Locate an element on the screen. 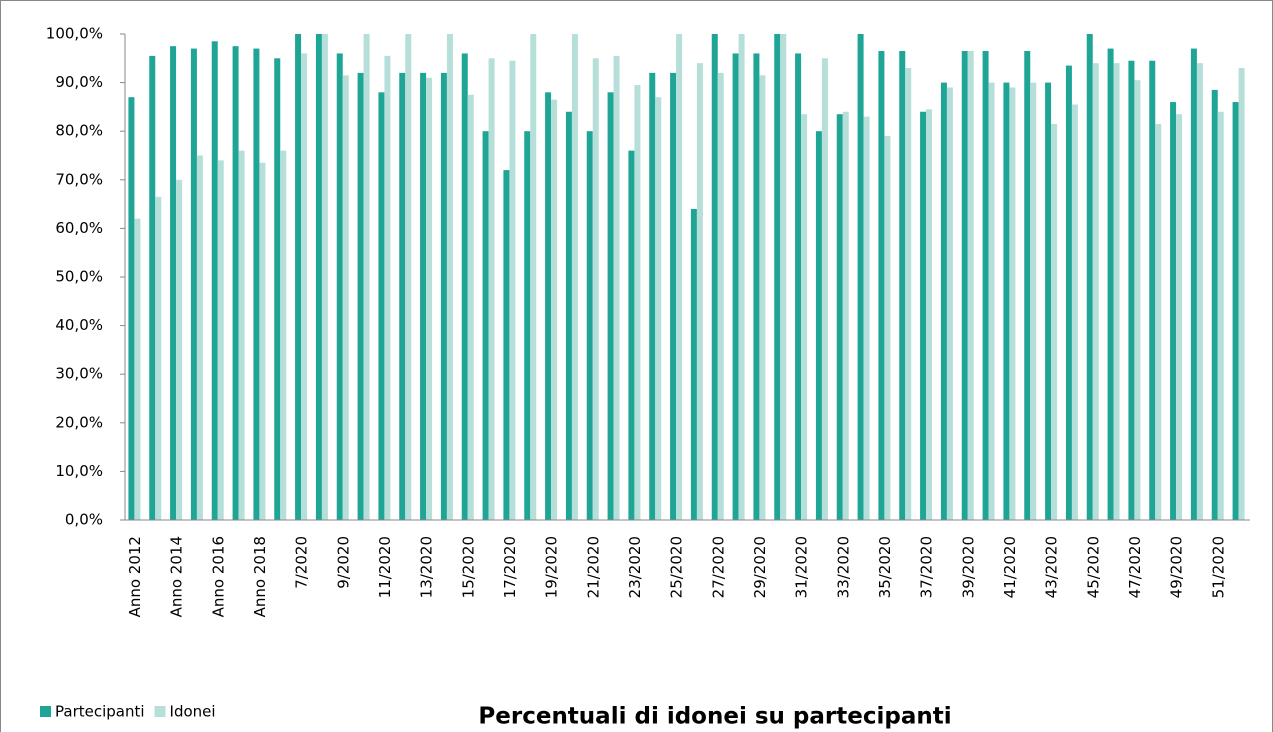 This screenshot has width=1273, height=732. x-tick-label: 43/2020 is located at coordinates (1052, 567).